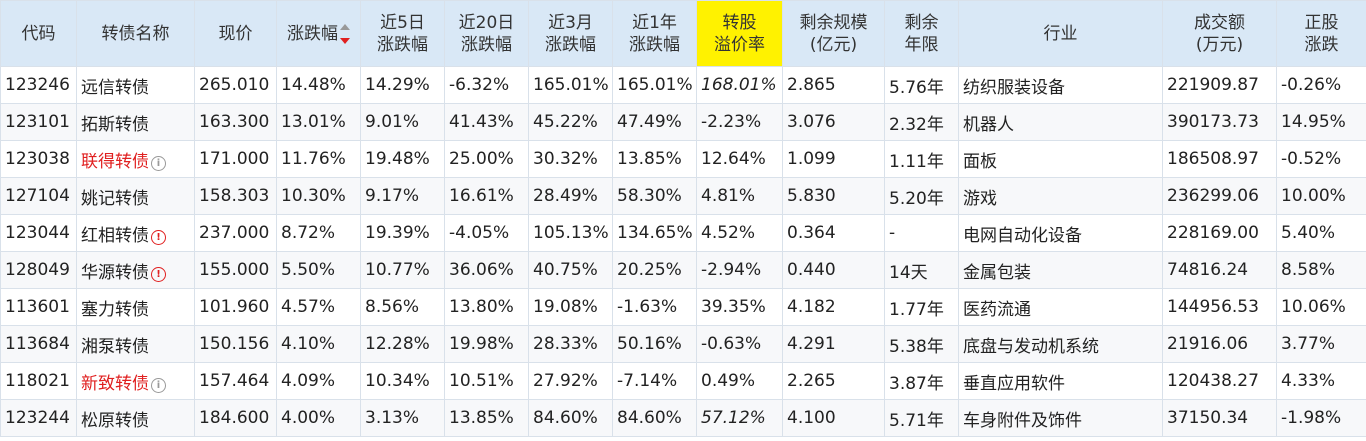 The height and width of the screenshot is (441, 1366). Describe the element at coordinates (921, 159) in the screenshot. I see `remaining-years-cell: 1.11年` at that location.